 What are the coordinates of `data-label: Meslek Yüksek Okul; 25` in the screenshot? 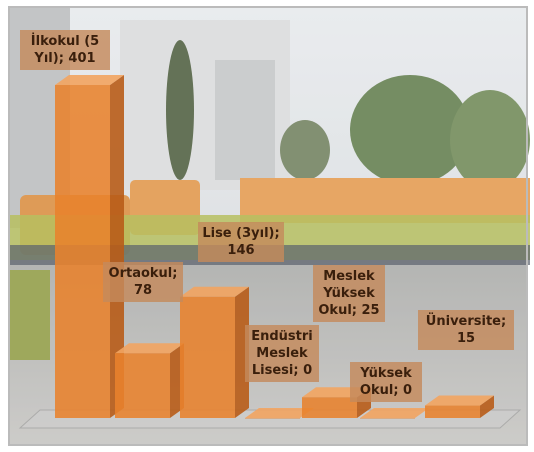 It's located at (349, 293).